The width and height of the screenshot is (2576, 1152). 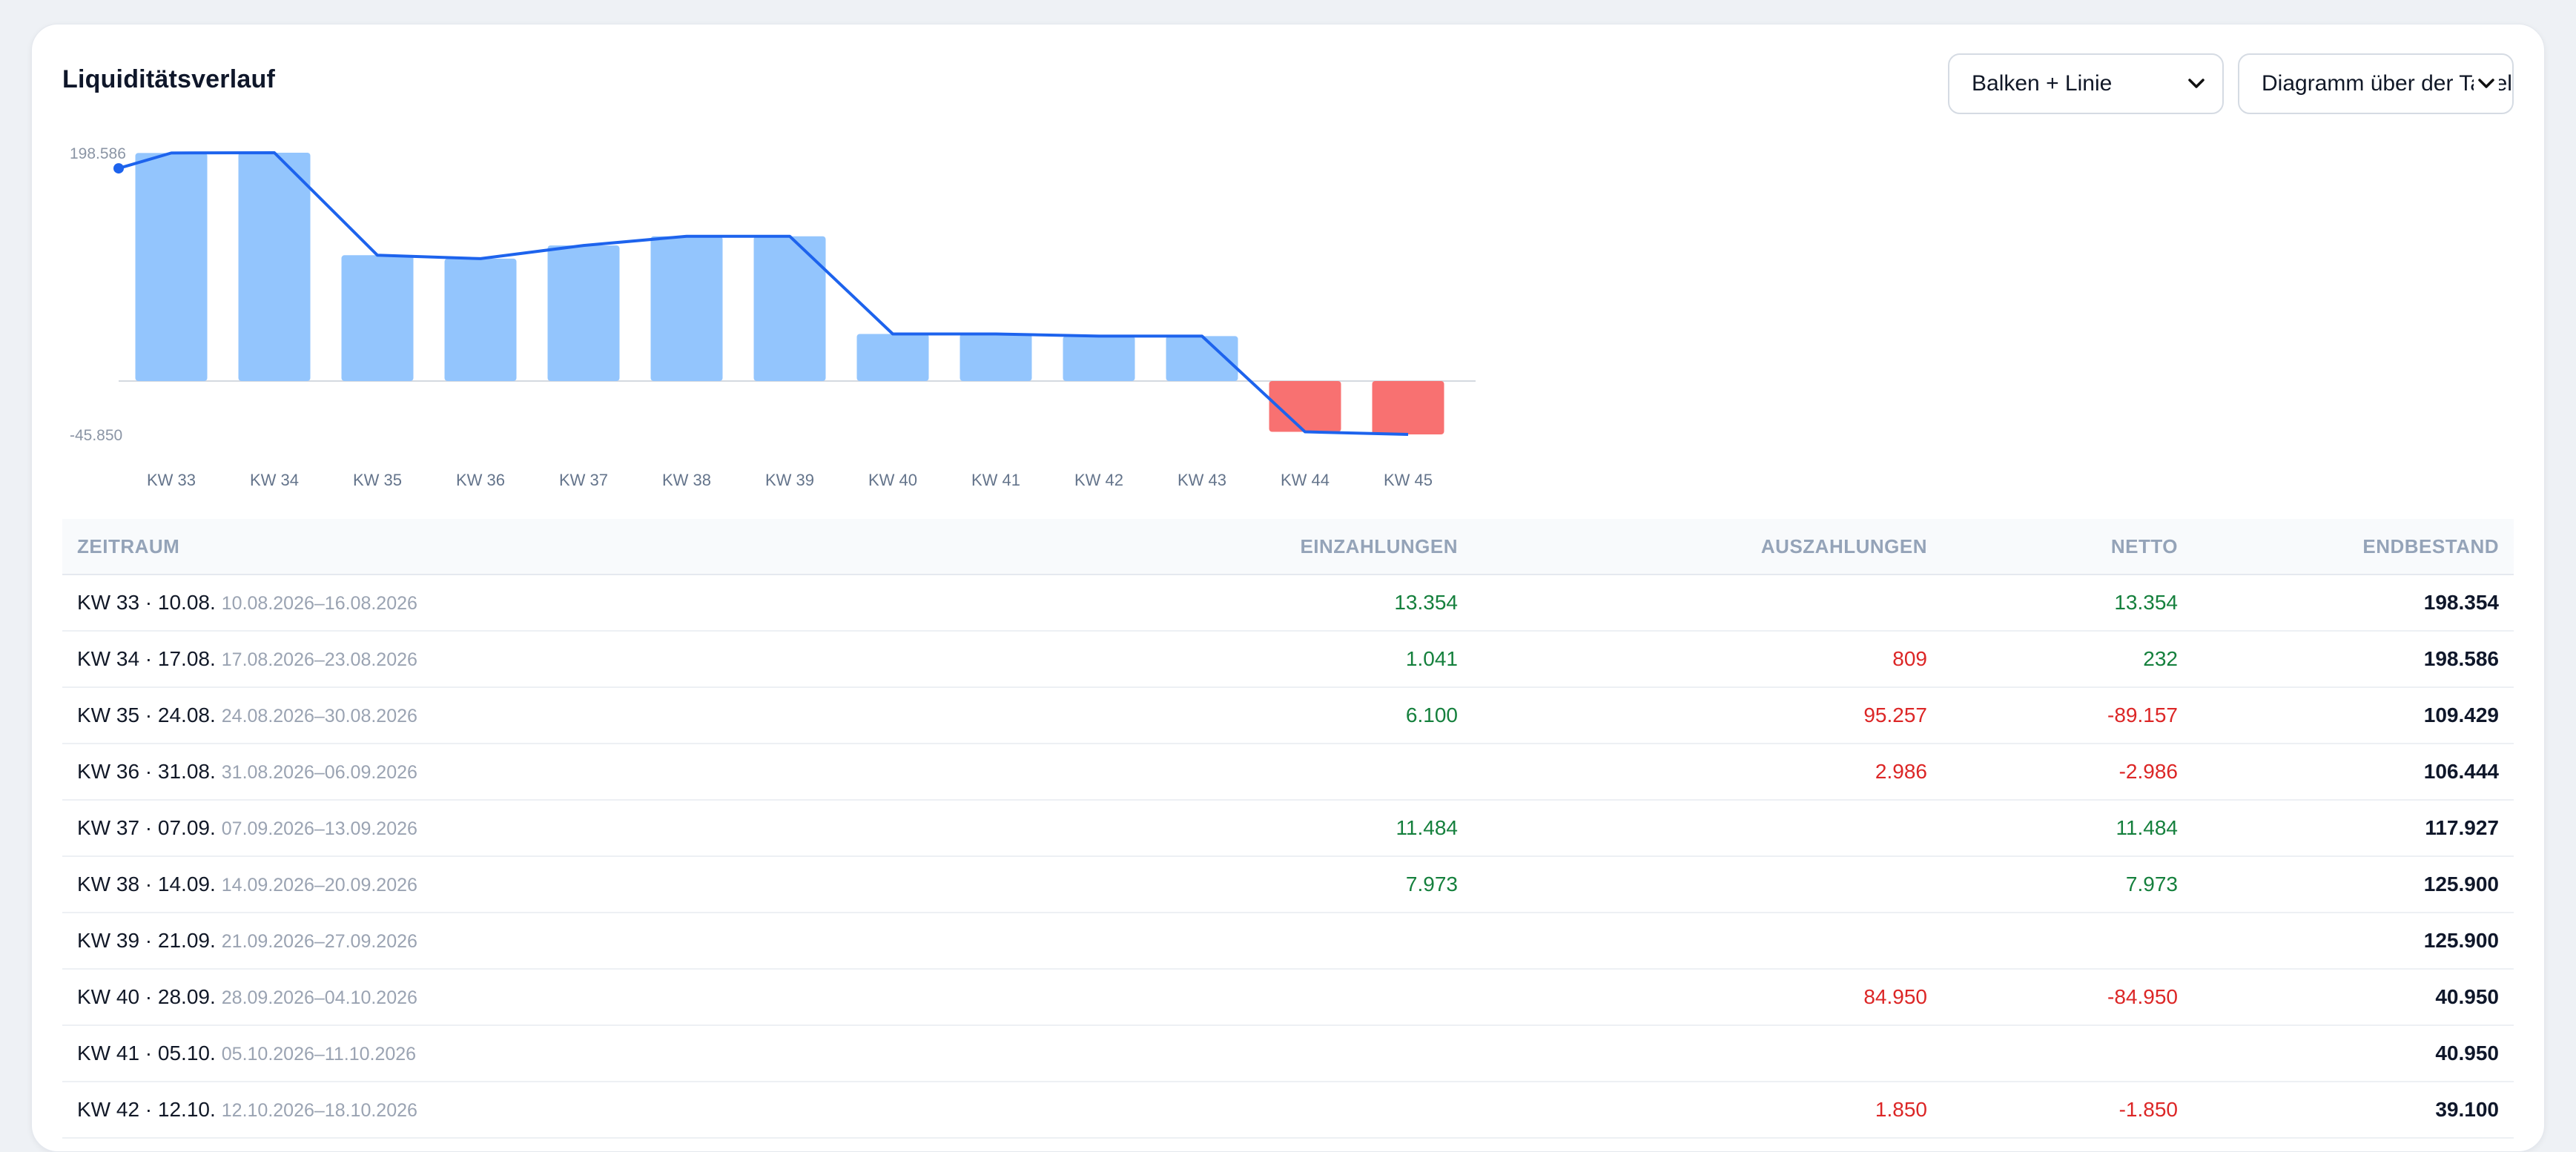 I want to click on period-date-range: 24.08.2026–30.08.2026, so click(x=319, y=716).